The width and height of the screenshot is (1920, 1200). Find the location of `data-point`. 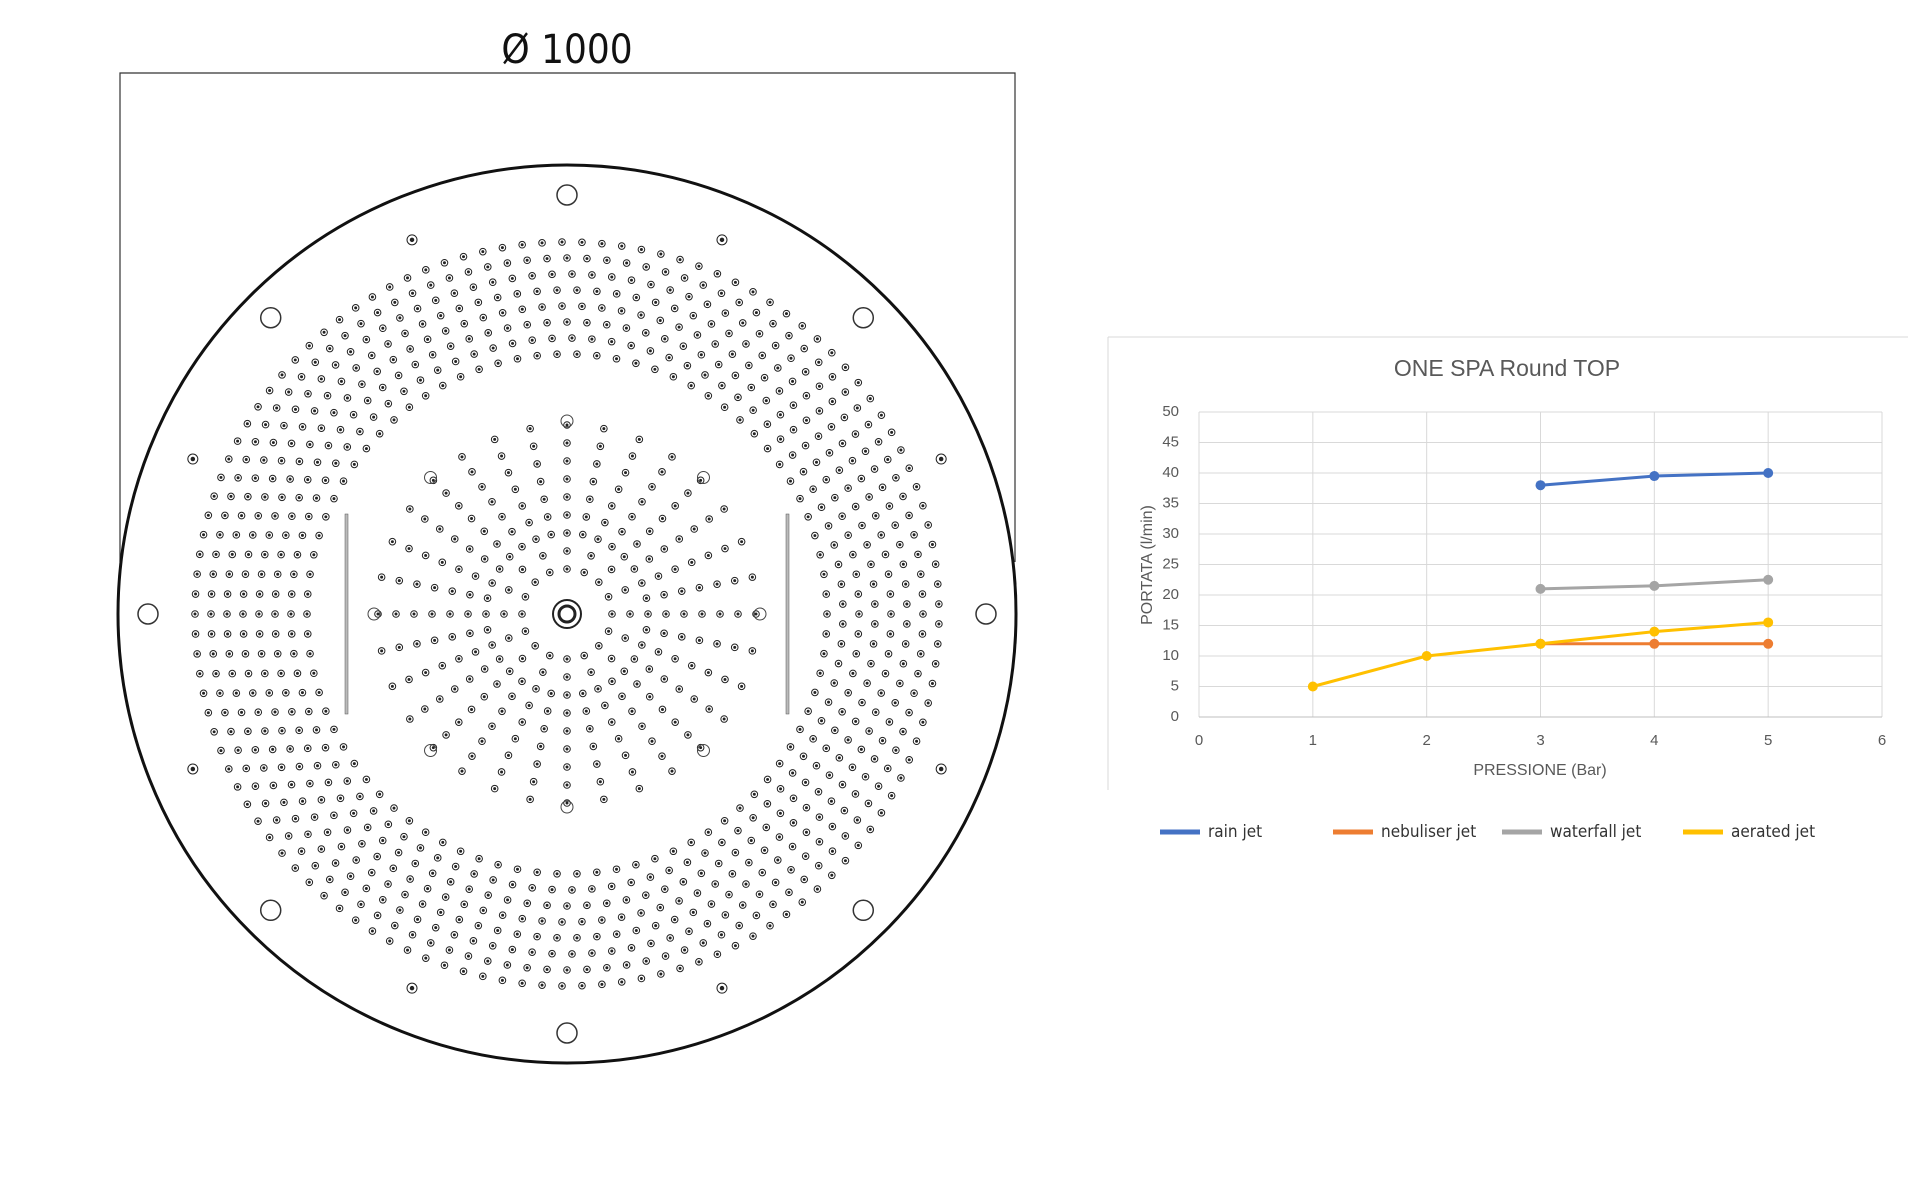

data-point is located at coordinates (1654, 643).